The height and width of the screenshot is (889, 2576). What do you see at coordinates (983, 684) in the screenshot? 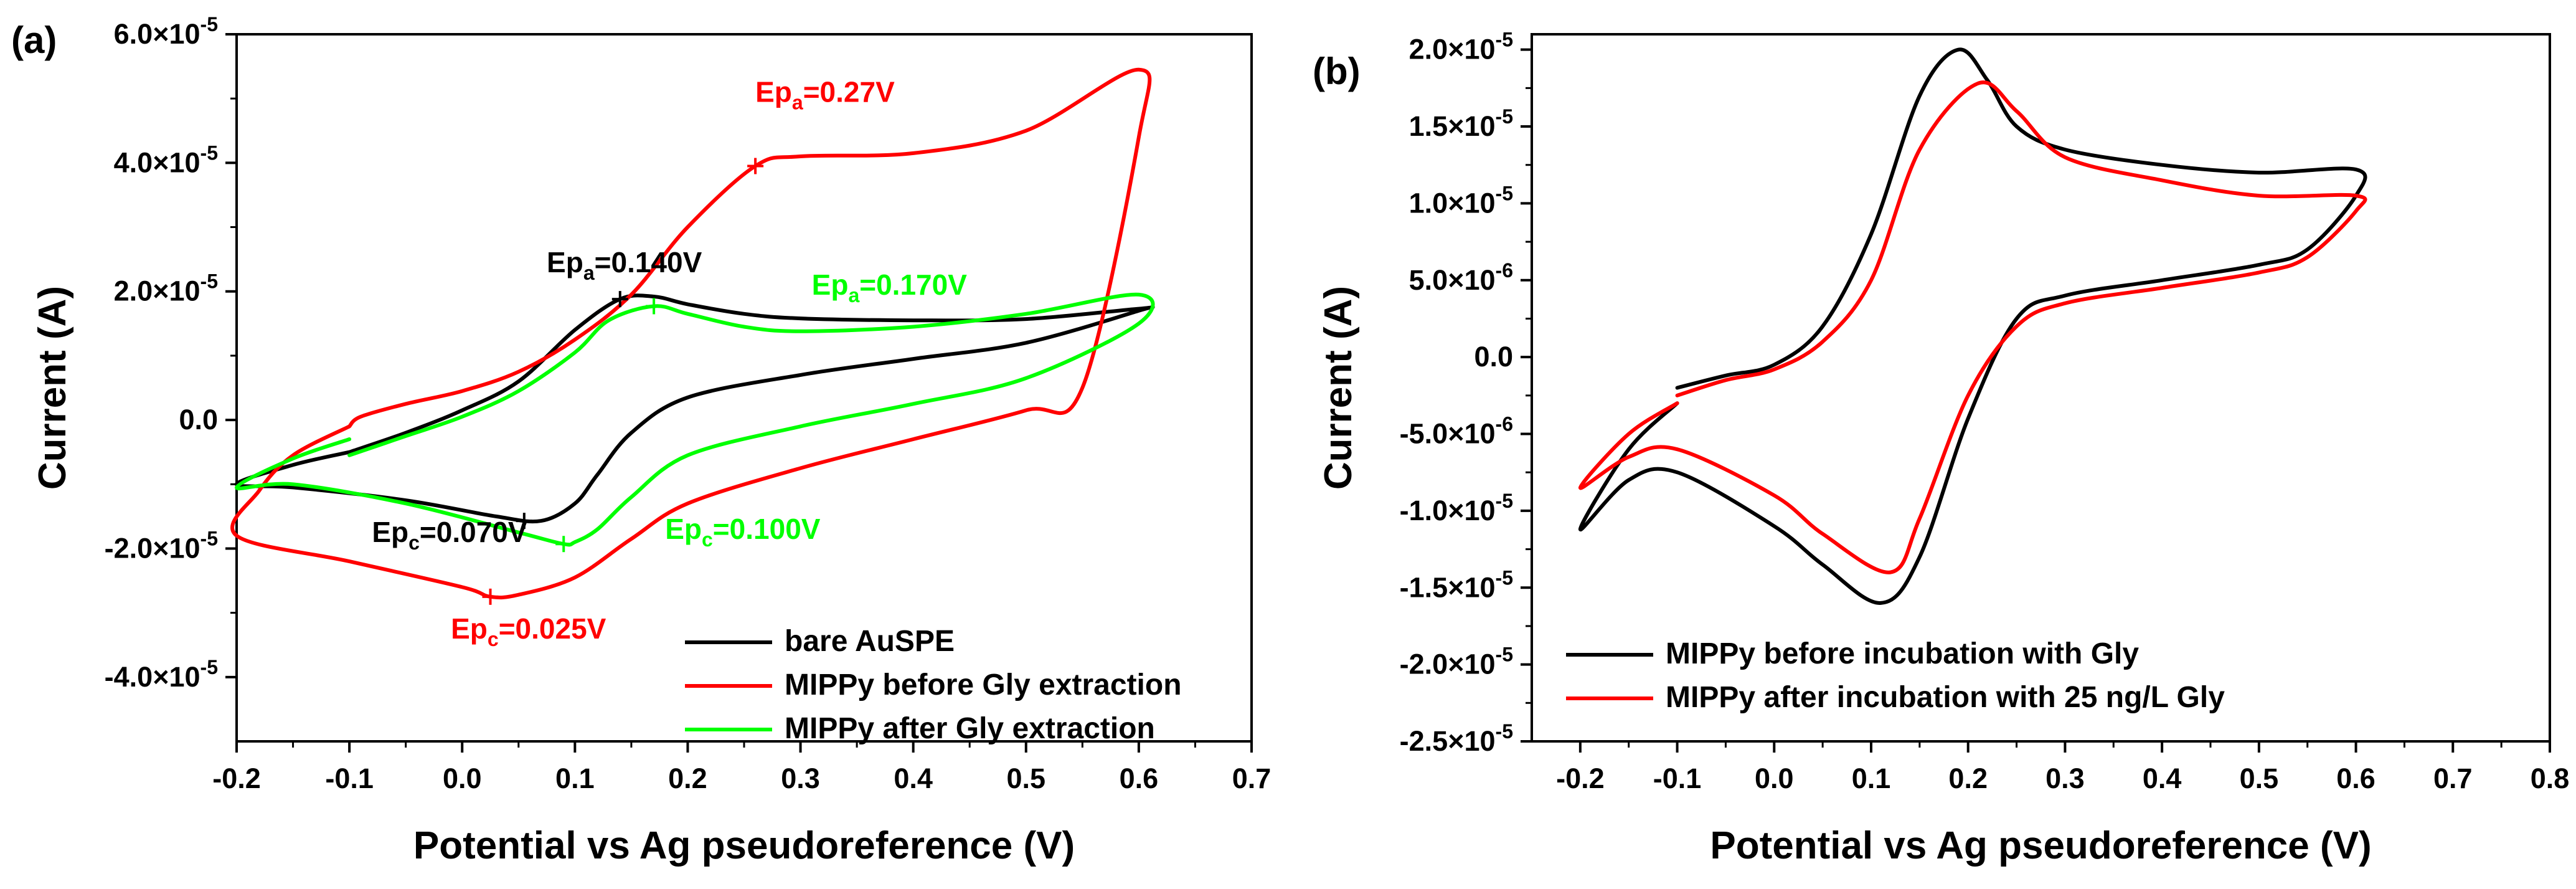
I see `legend-label: MIPPy before Gly extraction` at bounding box center [983, 684].